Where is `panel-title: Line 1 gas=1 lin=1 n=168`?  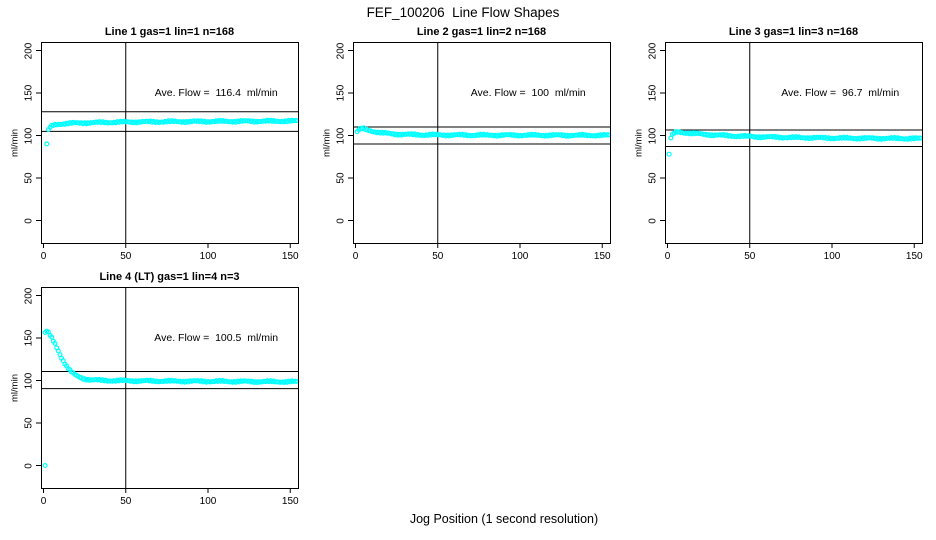
panel-title: Line 1 gas=1 lin=1 n=168 is located at coordinates (169, 32).